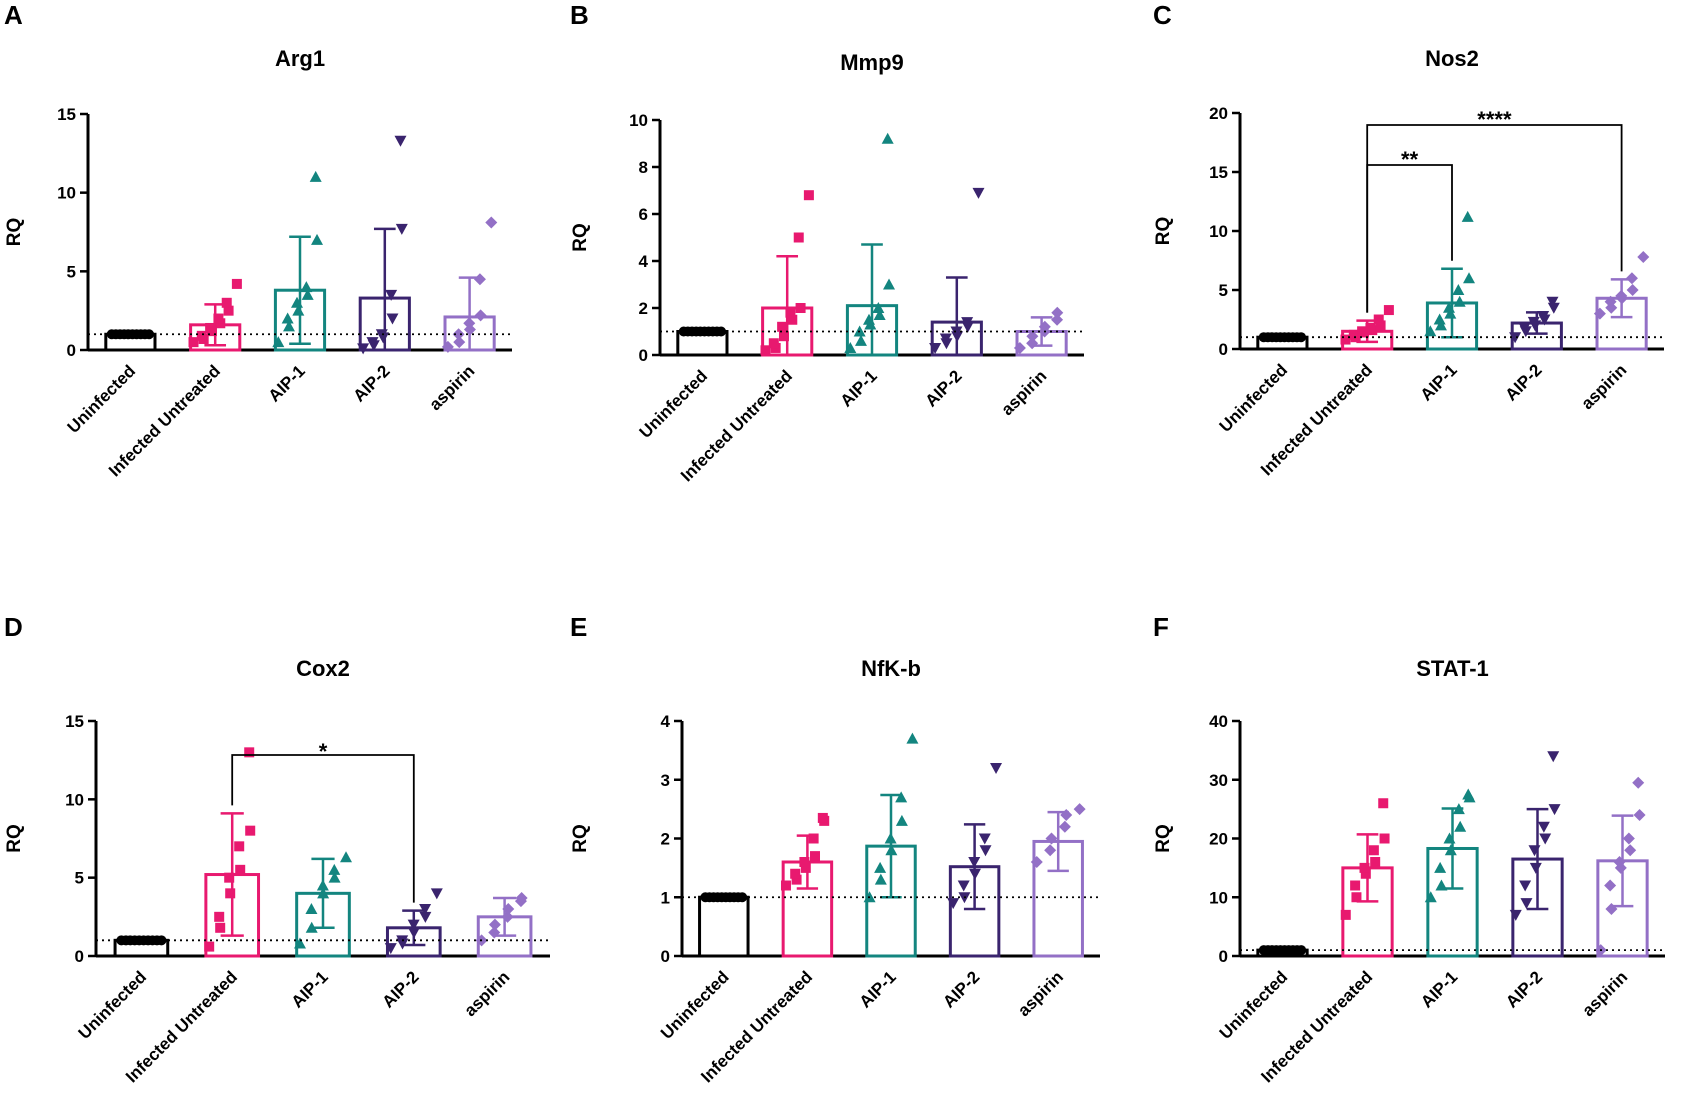  What do you see at coordinates (1254, 1005) in the screenshot?
I see `x-tick-label: Uninfected` at bounding box center [1254, 1005].